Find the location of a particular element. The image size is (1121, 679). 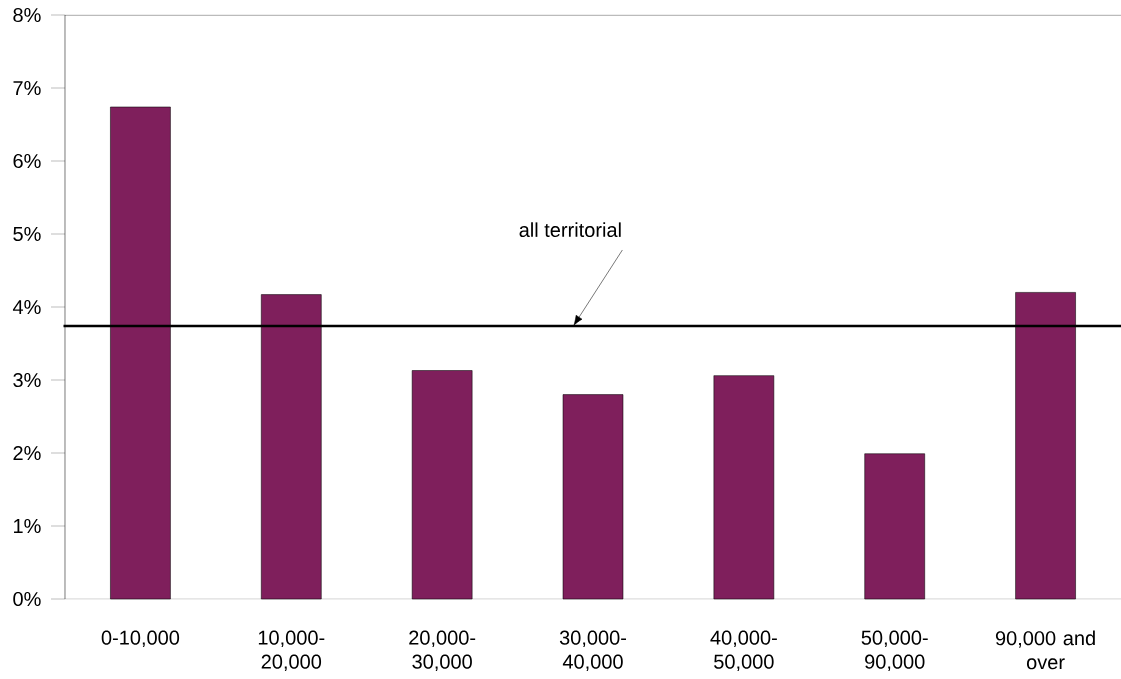

y-tick-label: 2% is located at coordinates (27, 453).